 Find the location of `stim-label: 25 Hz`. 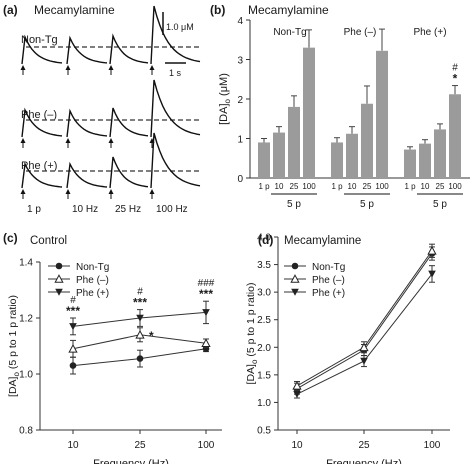

stim-label: 25 Hz is located at coordinates (128, 209).